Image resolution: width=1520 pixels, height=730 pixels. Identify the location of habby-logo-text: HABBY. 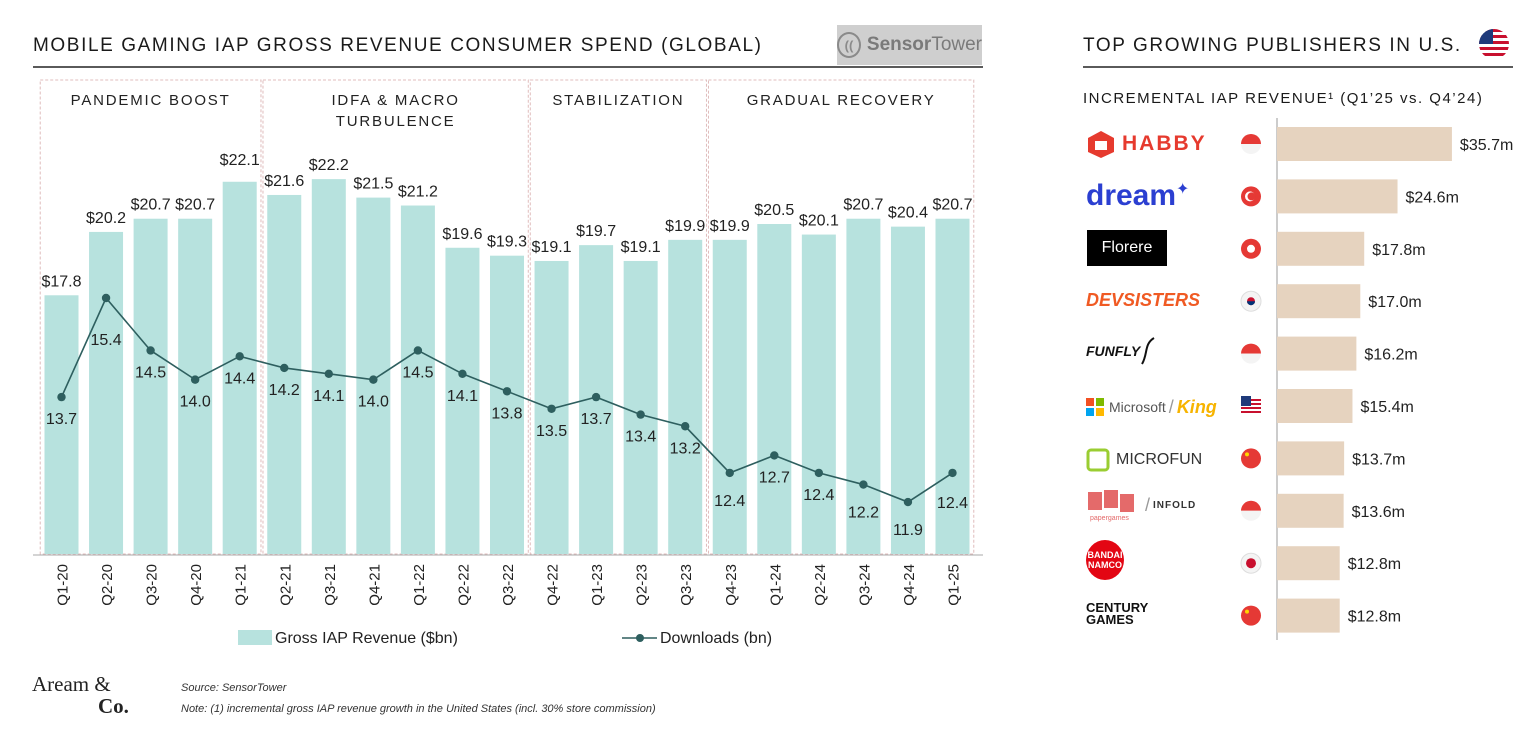
(1164, 143).